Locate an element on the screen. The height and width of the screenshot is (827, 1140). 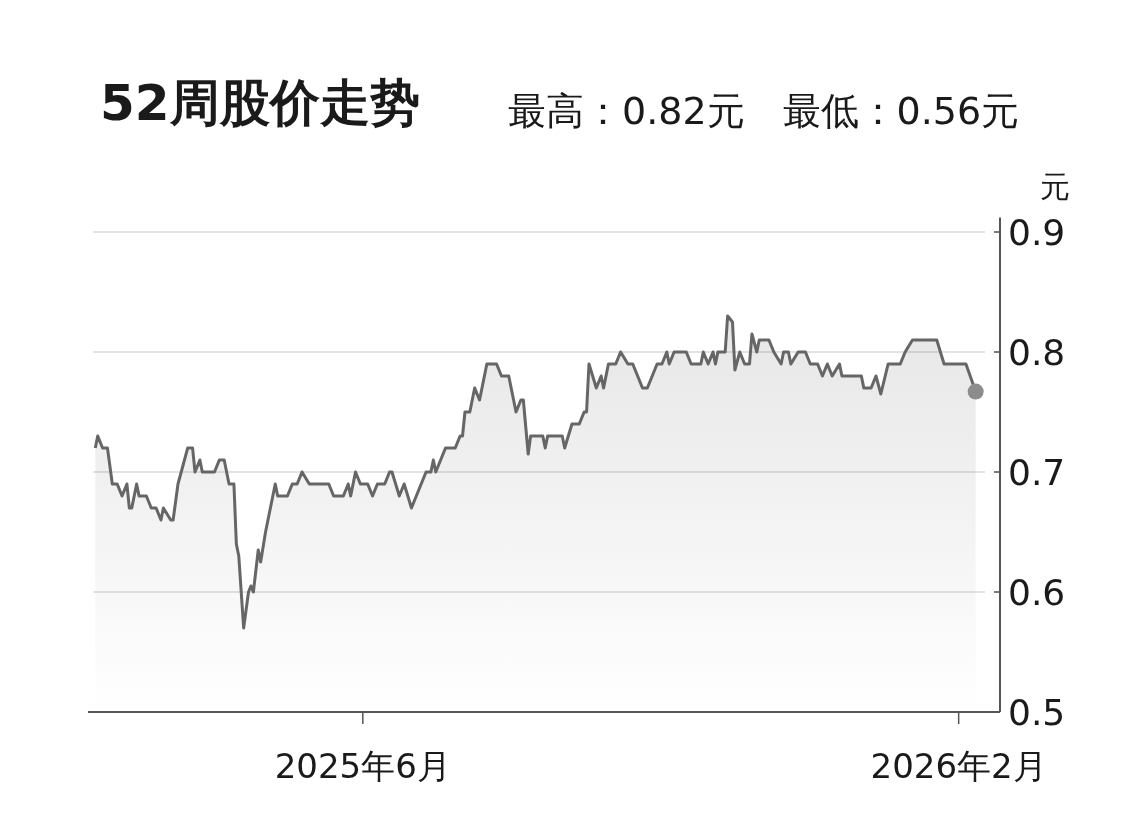
x-tick-label: 2025年6月 is located at coordinates (362, 766).